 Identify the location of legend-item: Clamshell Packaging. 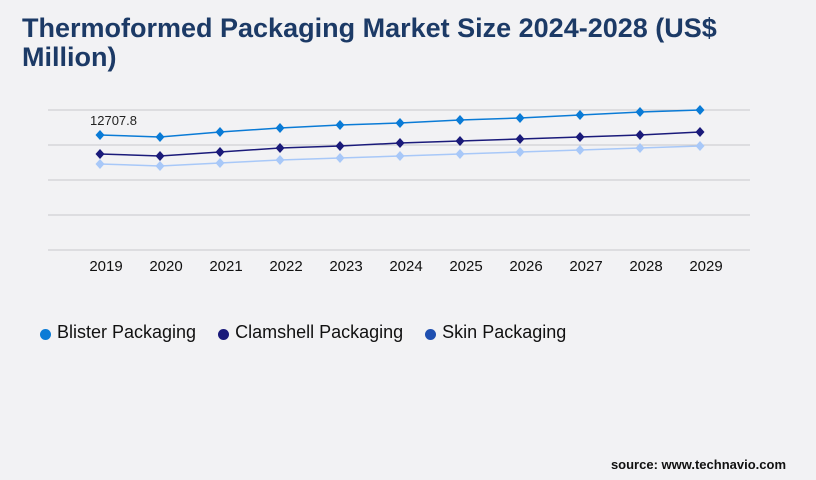
(310, 332).